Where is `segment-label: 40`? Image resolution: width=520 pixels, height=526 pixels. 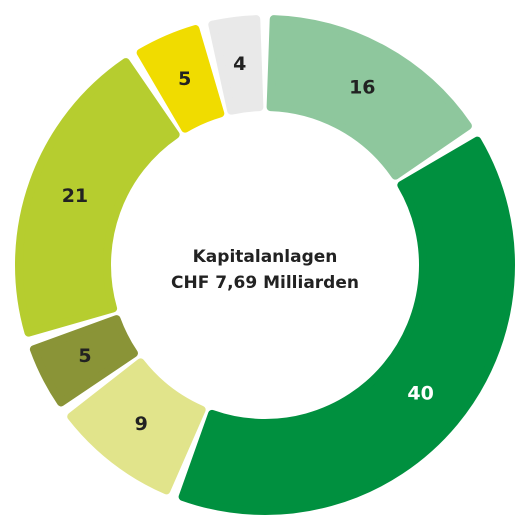
segment-label: 40 is located at coordinates (420, 393).